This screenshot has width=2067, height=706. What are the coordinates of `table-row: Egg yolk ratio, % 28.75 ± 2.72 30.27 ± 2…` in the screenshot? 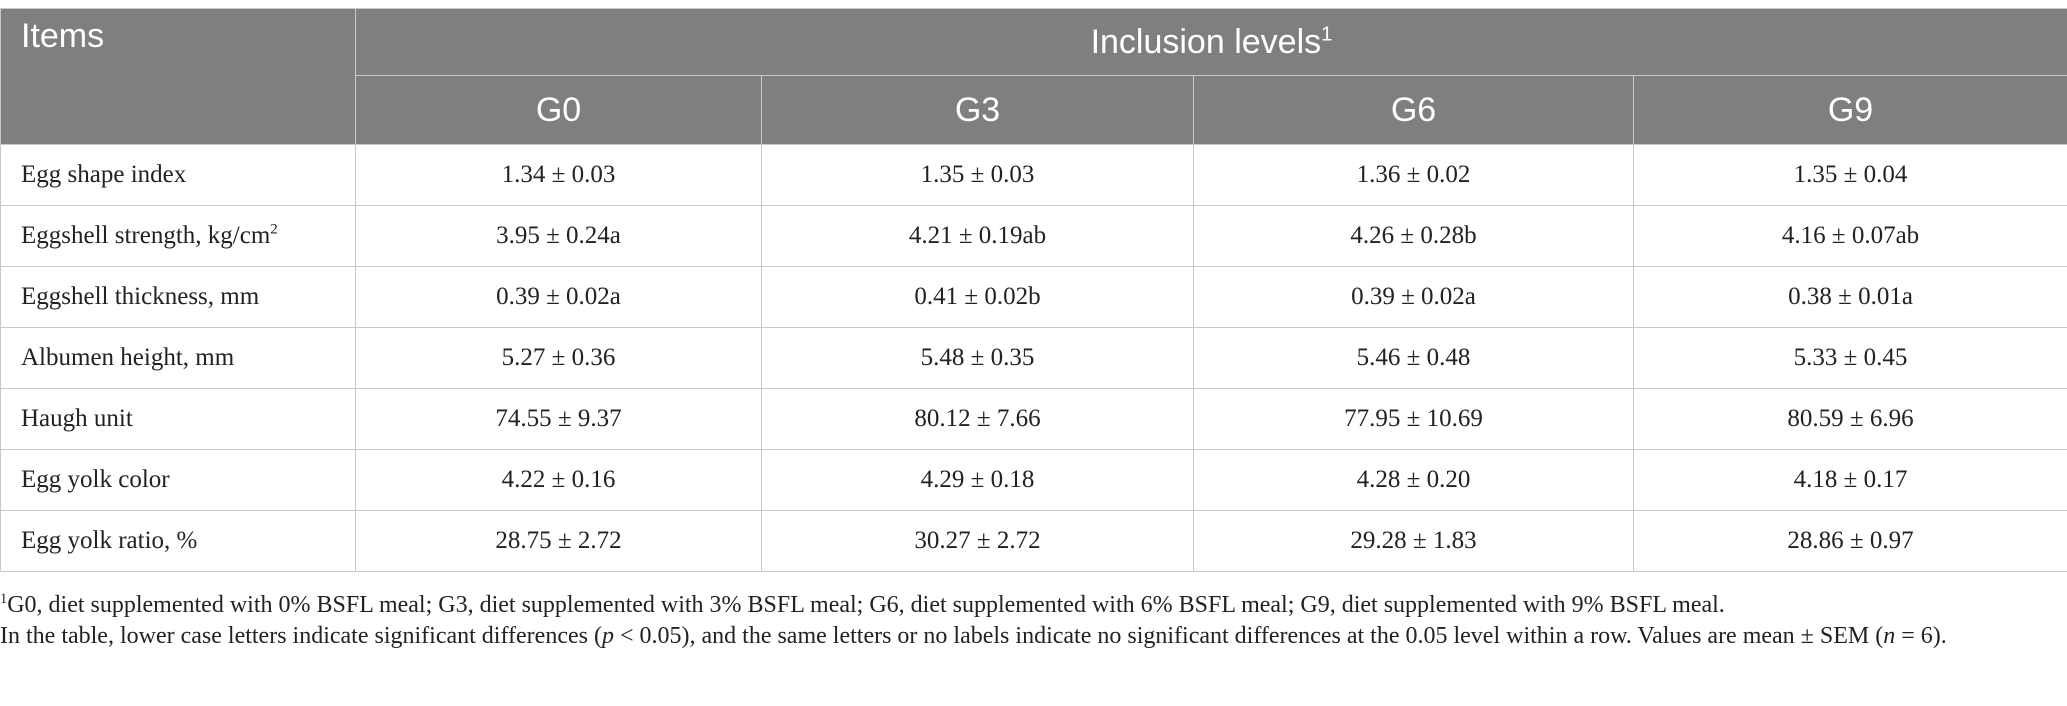 It's located at (1033, 541).